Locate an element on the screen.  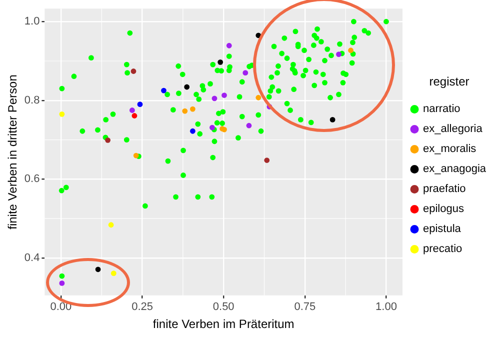
x-tick-label: 0.50 is located at coordinates (223, 307).